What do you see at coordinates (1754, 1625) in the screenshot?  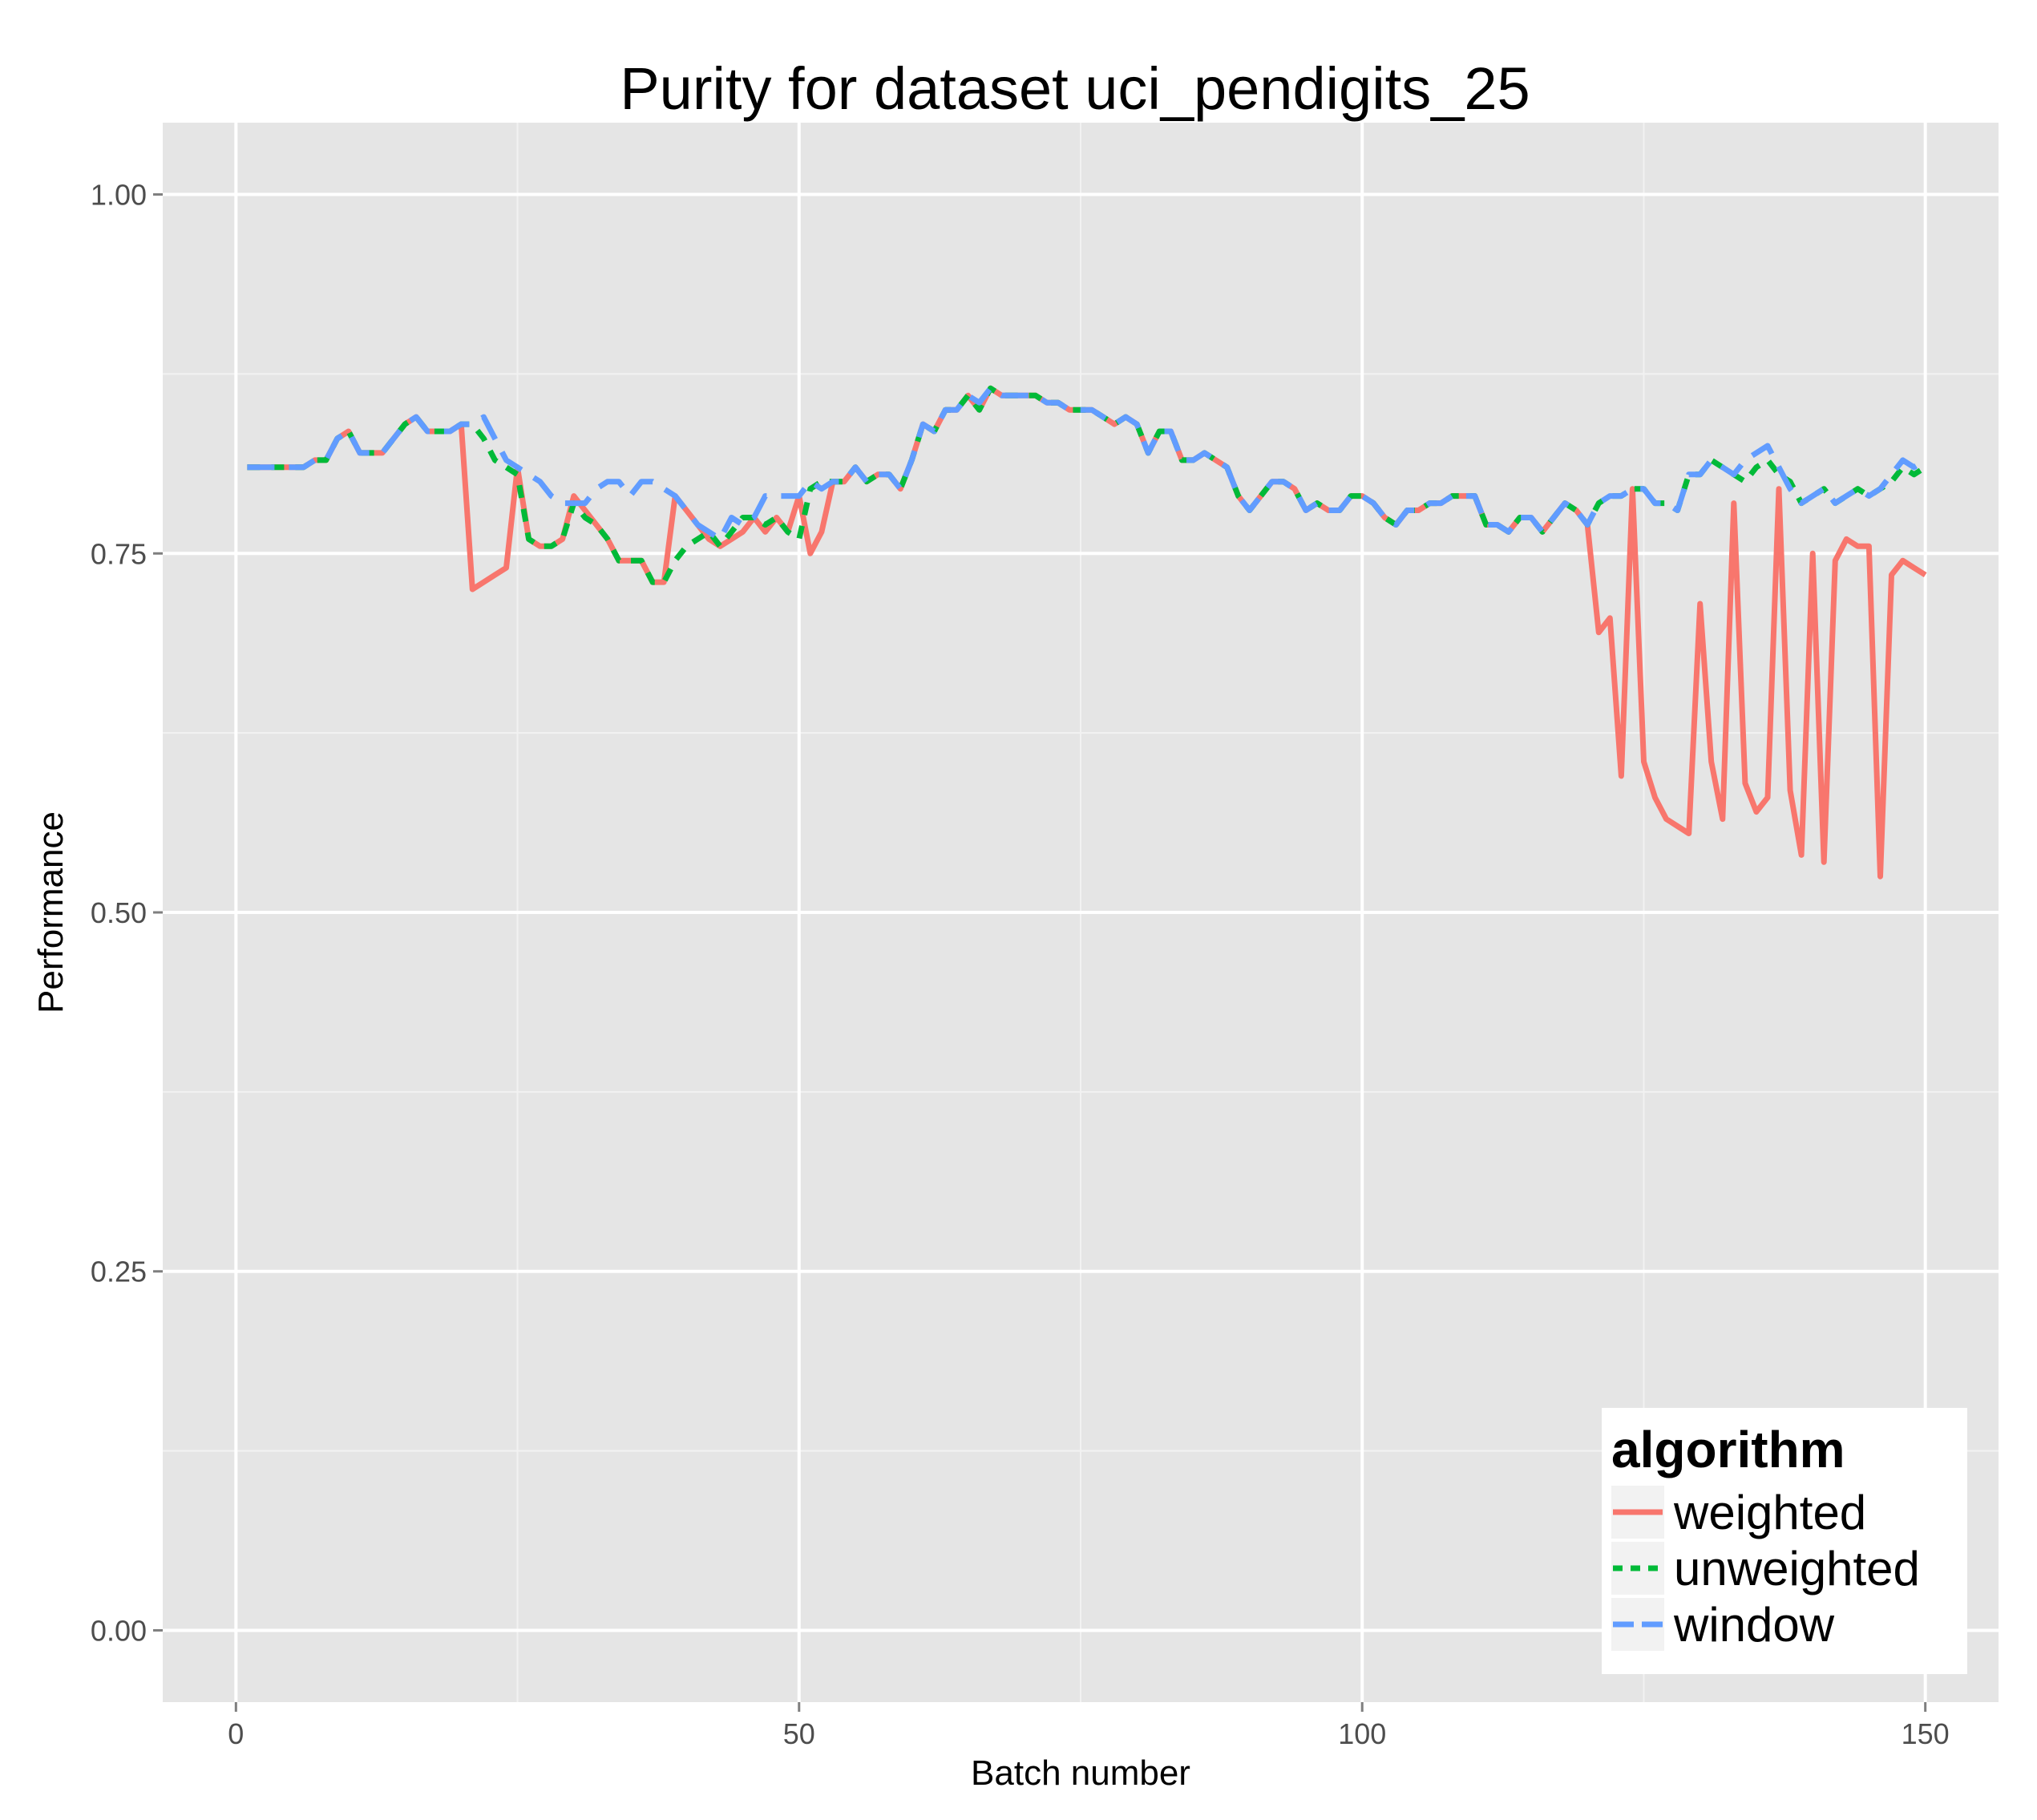 I see `legend-label-window: window` at bounding box center [1754, 1625].